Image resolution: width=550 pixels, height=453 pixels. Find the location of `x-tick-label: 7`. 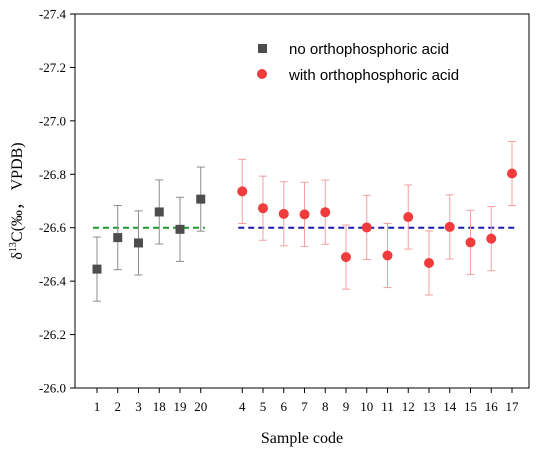

x-tick-label: 7 is located at coordinates (304, 406).